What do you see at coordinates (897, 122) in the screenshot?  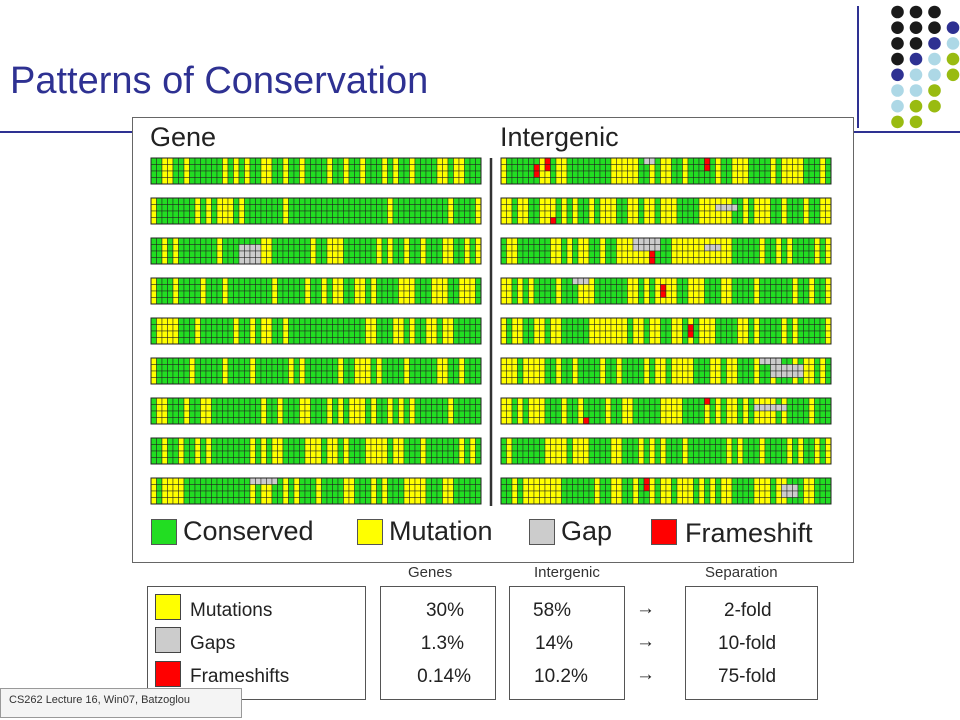 I see `decorative-dot` at bounding box center [897, 122].